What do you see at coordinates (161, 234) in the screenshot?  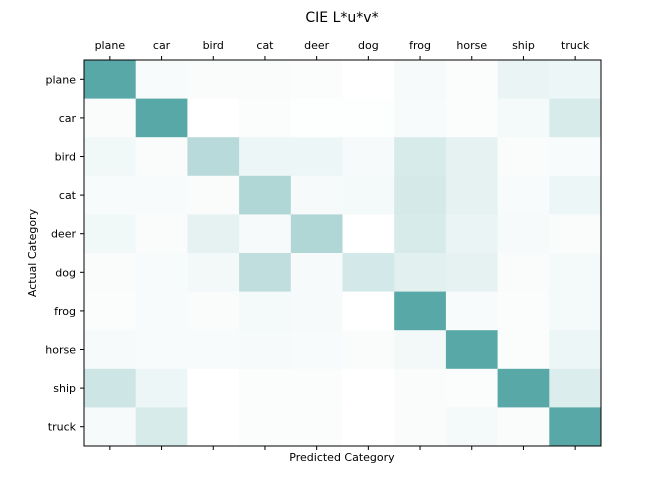 I see `heatmap-cell-deer-car` at bounding box center [161, 234].